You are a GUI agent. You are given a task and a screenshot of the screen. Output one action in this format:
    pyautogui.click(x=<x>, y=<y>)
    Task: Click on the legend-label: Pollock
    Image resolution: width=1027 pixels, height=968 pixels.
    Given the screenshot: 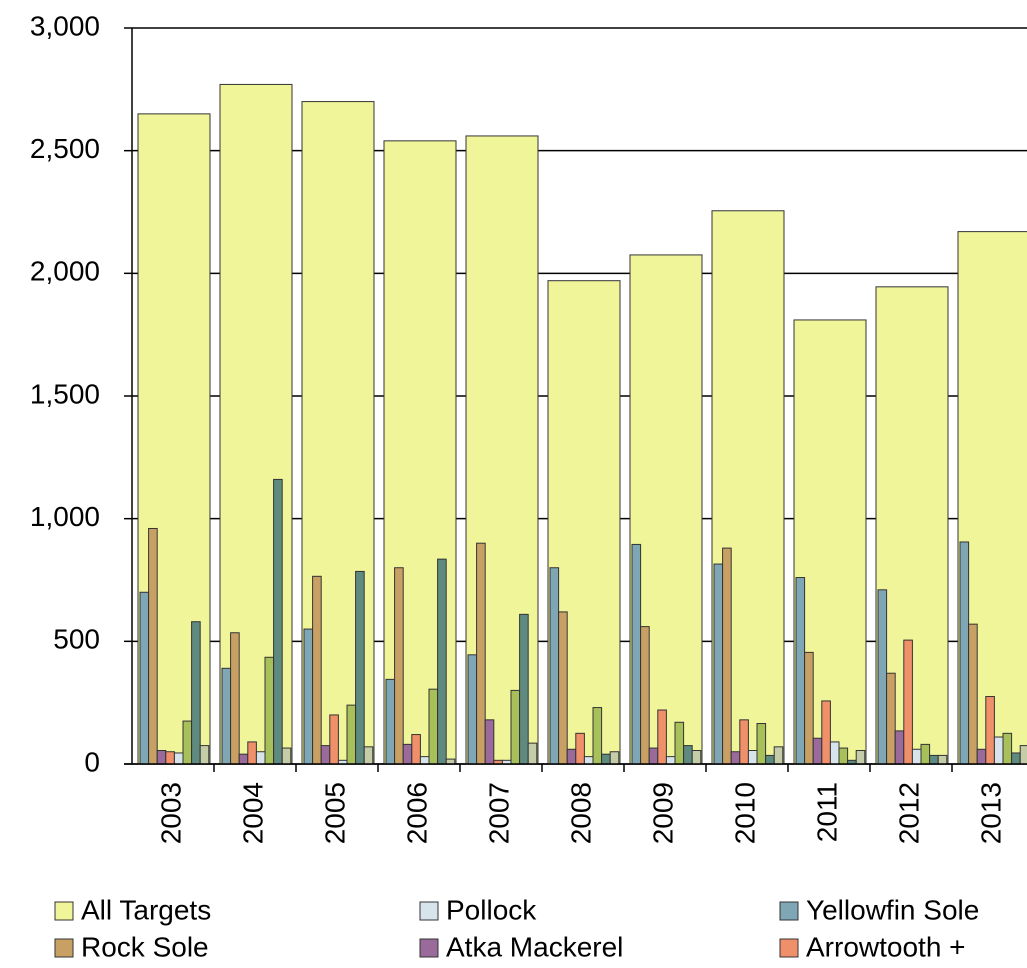 What is the action you would take?
    pyautogui.click(x=491, y=909)
    